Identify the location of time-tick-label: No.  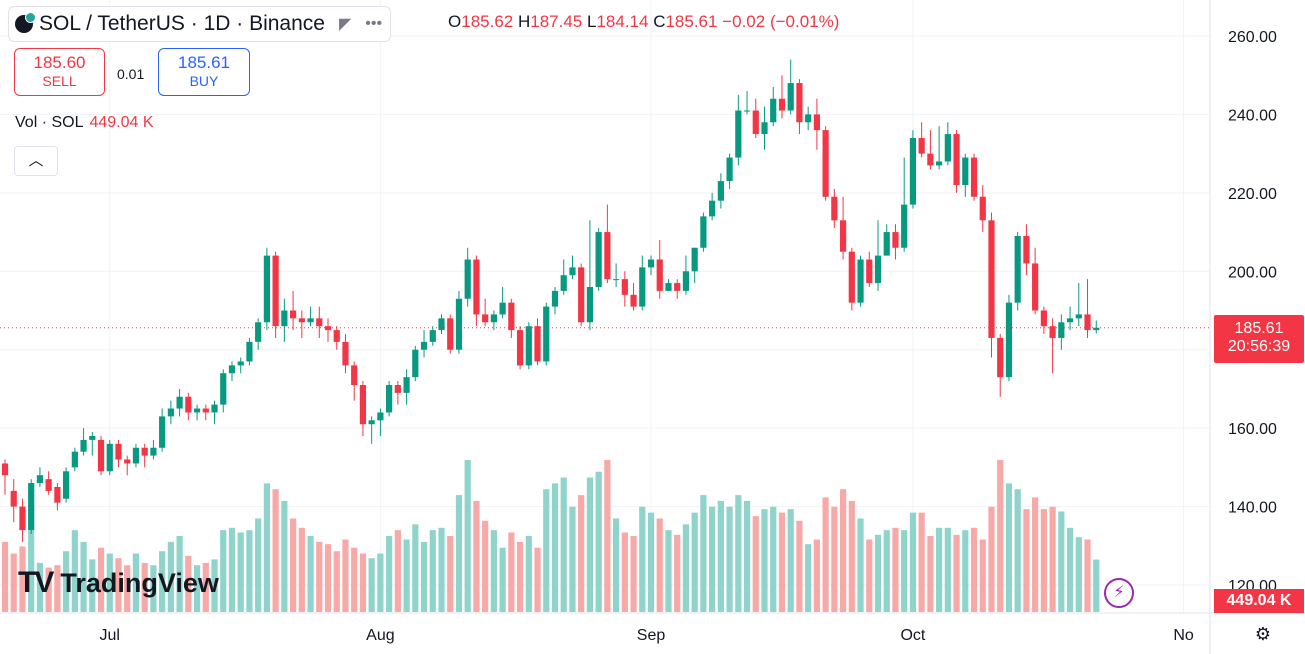
(1183, 635).